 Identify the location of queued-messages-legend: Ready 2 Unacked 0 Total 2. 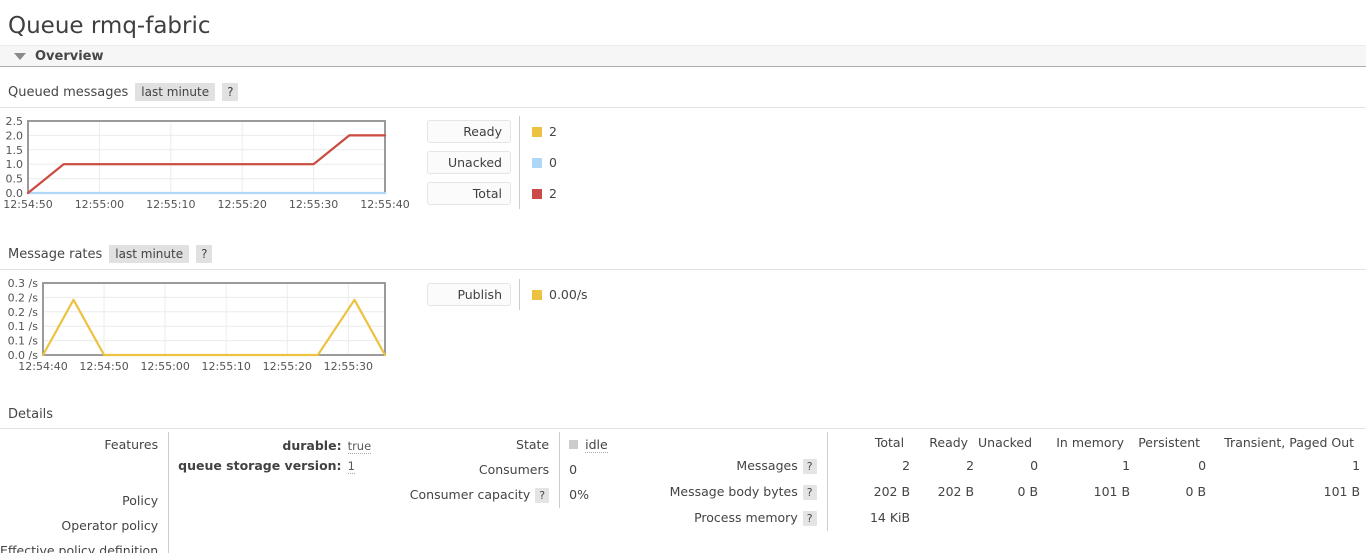
(492, 162).